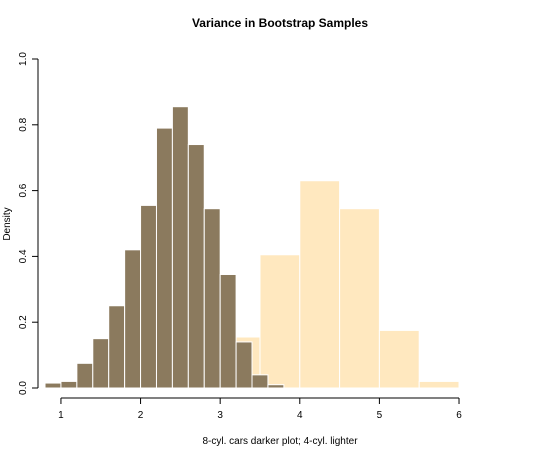 Image resolution: width=540 pixels, height=459 pixels. Describe the element at coordinates (141, 415) in the screenshot. I see `x-tick-label: 2` at that location.